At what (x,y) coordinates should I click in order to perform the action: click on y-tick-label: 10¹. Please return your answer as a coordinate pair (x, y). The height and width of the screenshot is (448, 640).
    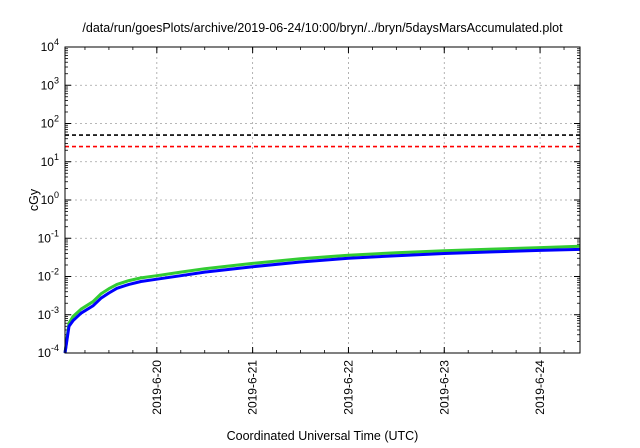
    Looking at the image, I should click on (50, 160).